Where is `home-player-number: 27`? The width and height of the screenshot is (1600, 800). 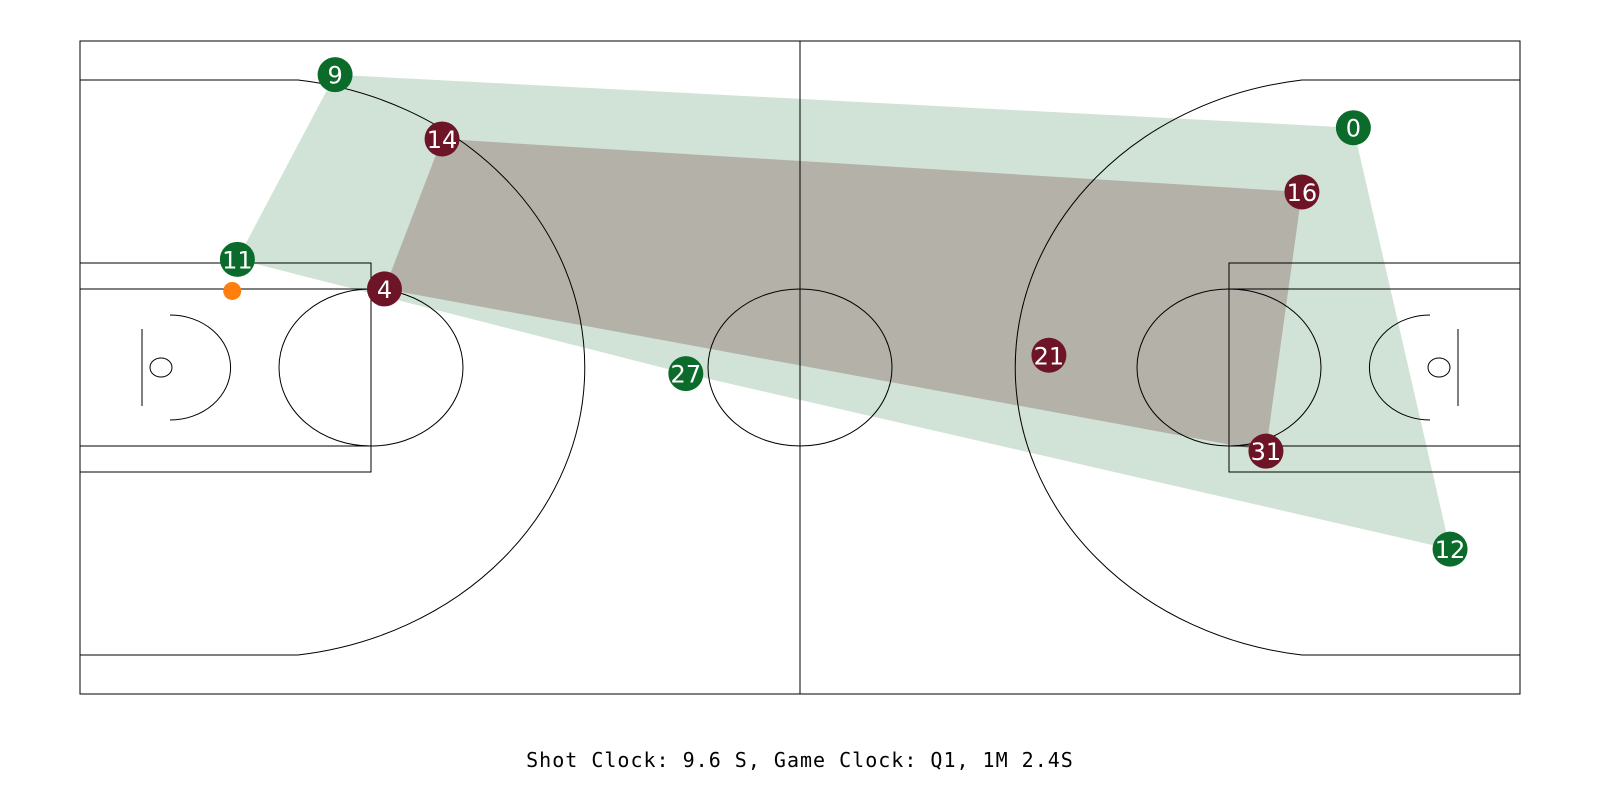
home-player-number: 27 is located at coordinates (686, 375).